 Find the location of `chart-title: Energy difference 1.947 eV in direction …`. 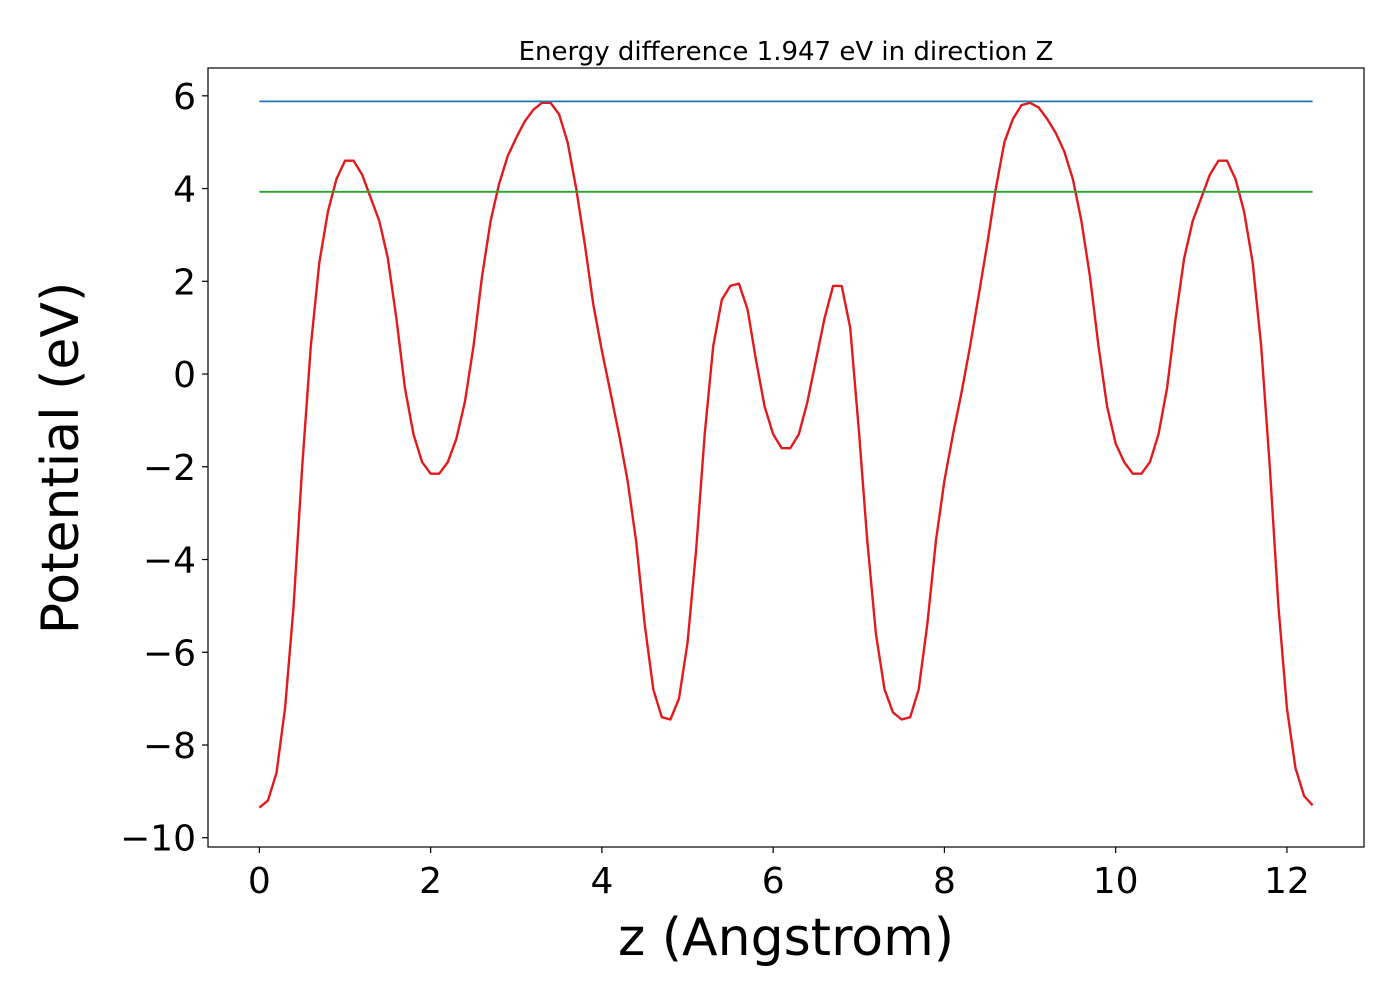

chart-title: Energy difference 1.947 eV in direction … is located at coordinates (786, 52).